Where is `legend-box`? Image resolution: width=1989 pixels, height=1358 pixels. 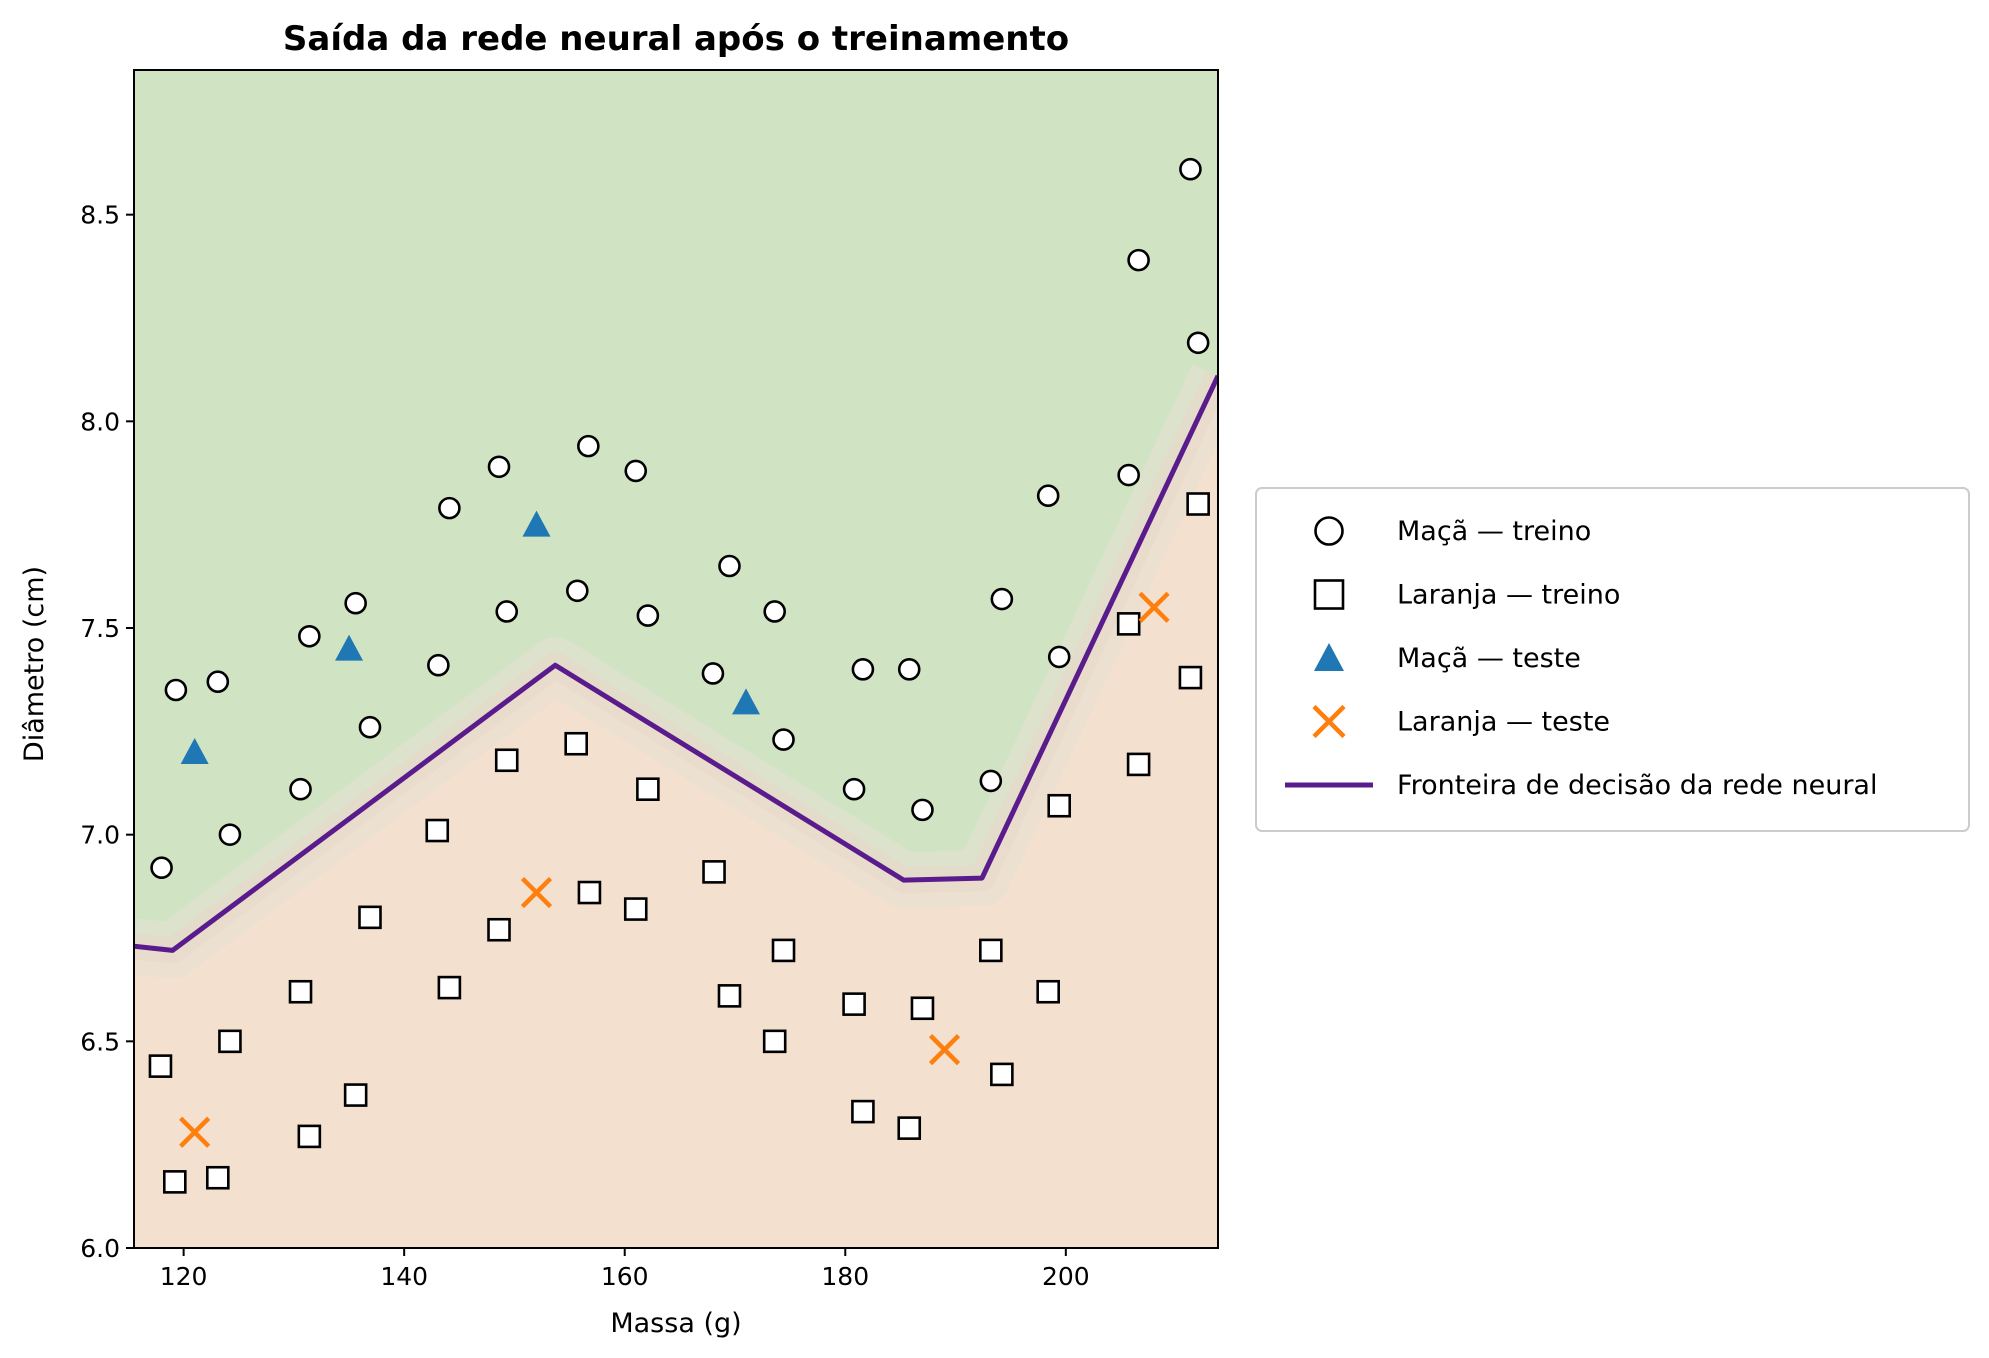
legend-box is located at coordinates (1612, 659).